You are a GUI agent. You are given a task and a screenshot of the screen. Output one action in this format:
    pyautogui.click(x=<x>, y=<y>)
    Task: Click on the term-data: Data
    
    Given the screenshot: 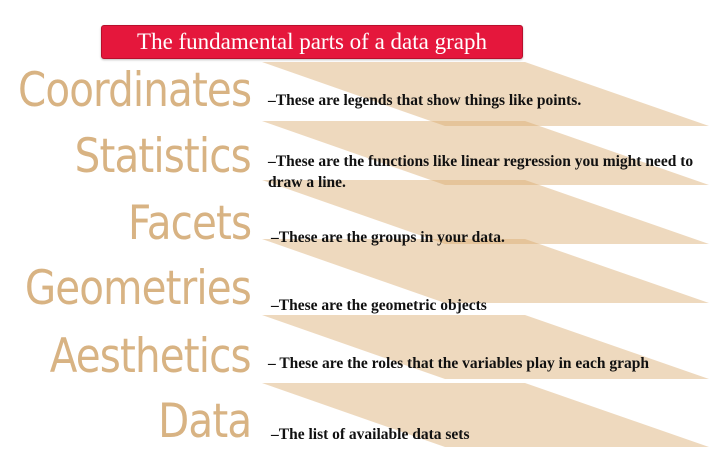 What is the action you would take?
    pyautogui.click(x=204, y=421)
    